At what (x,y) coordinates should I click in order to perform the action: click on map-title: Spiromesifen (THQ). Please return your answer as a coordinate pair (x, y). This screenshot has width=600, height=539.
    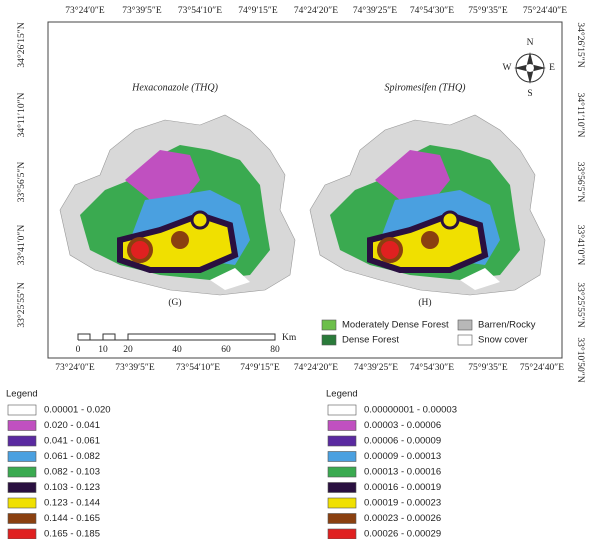
    Looking at the image, I should click on (425, 87).